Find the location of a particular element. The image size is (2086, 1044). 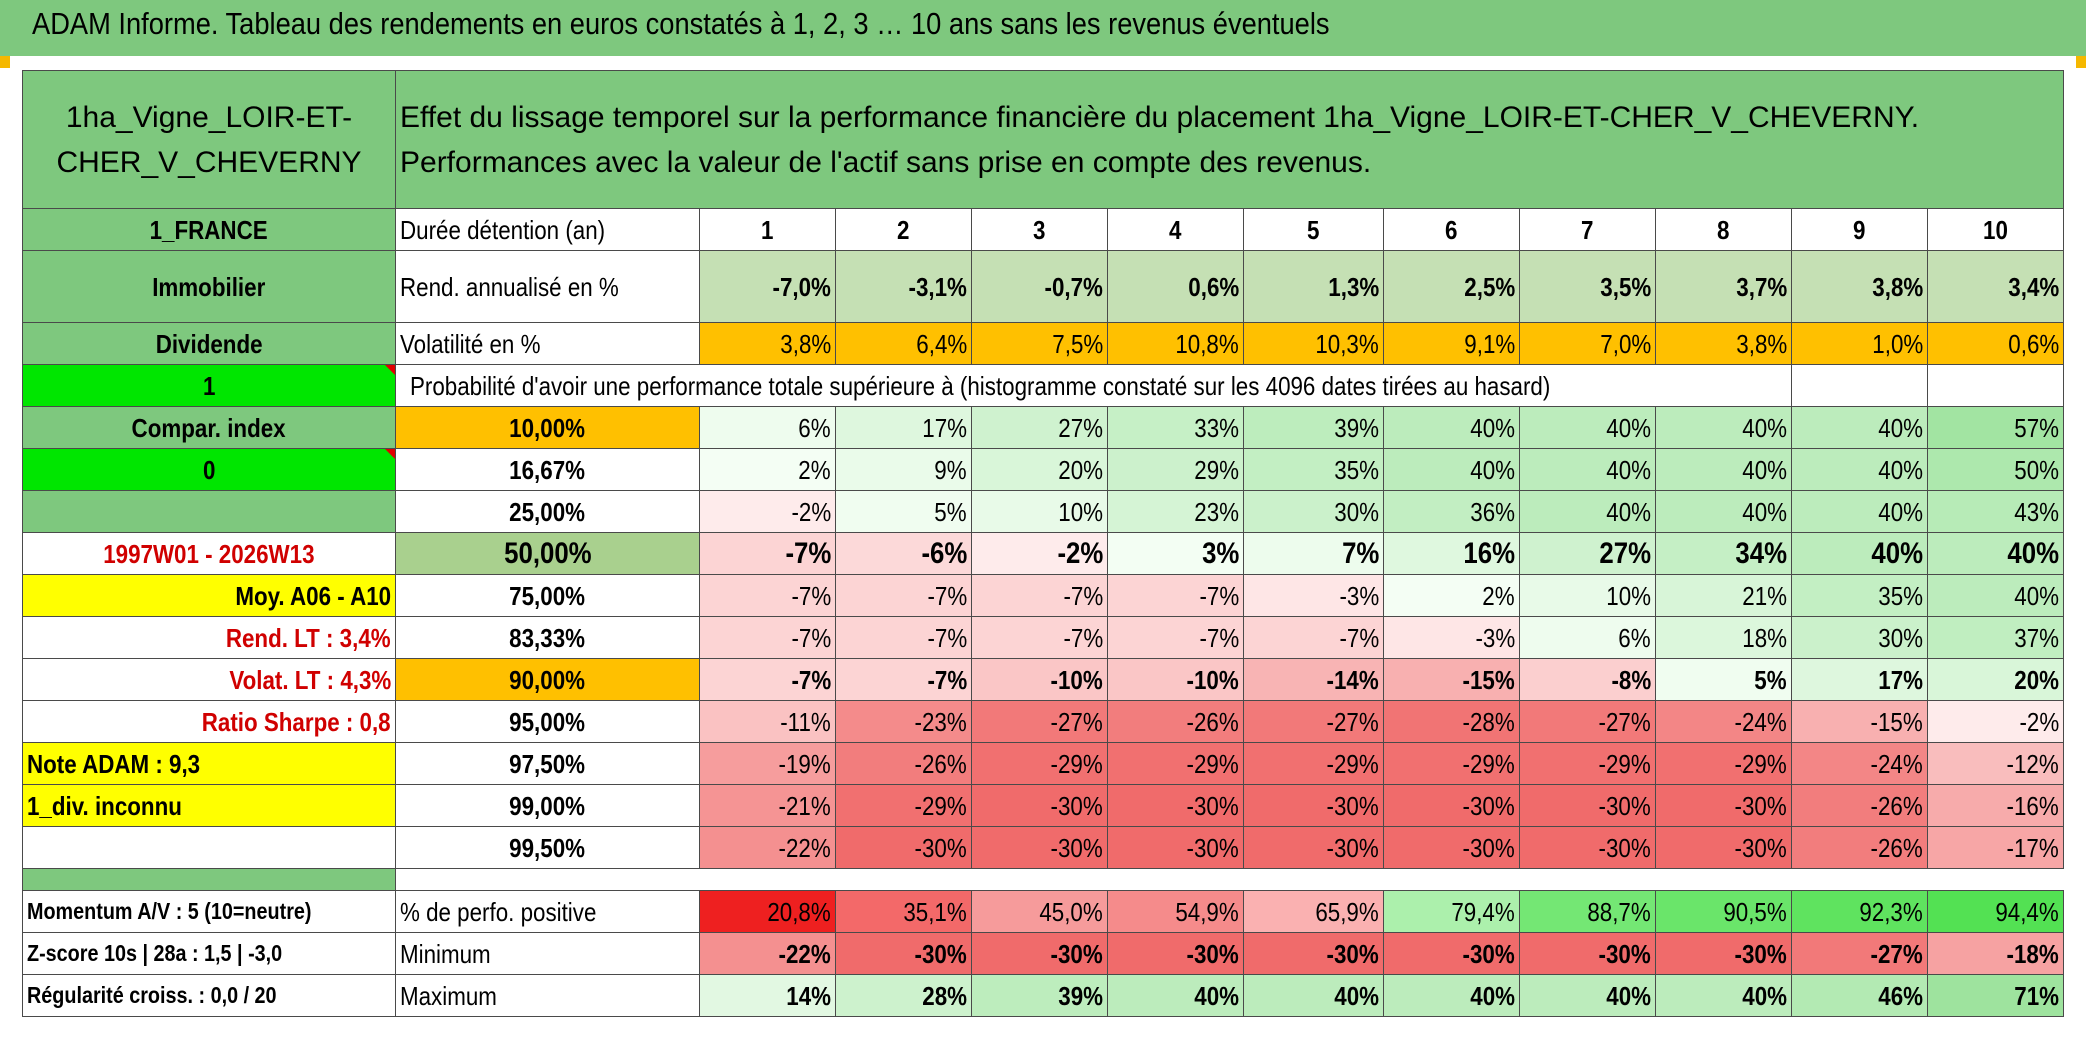

maximum-value: 71% is located at coordinates (2036, 995).